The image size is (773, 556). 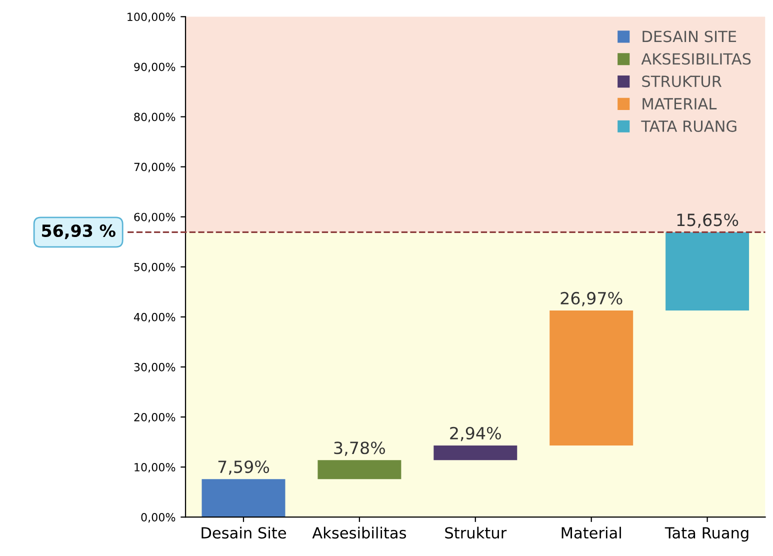 What do you see at coordinates (155, 217) in the screenshot?
I see `y-tick-label: 60,00%` at bounding box center [155, 217].